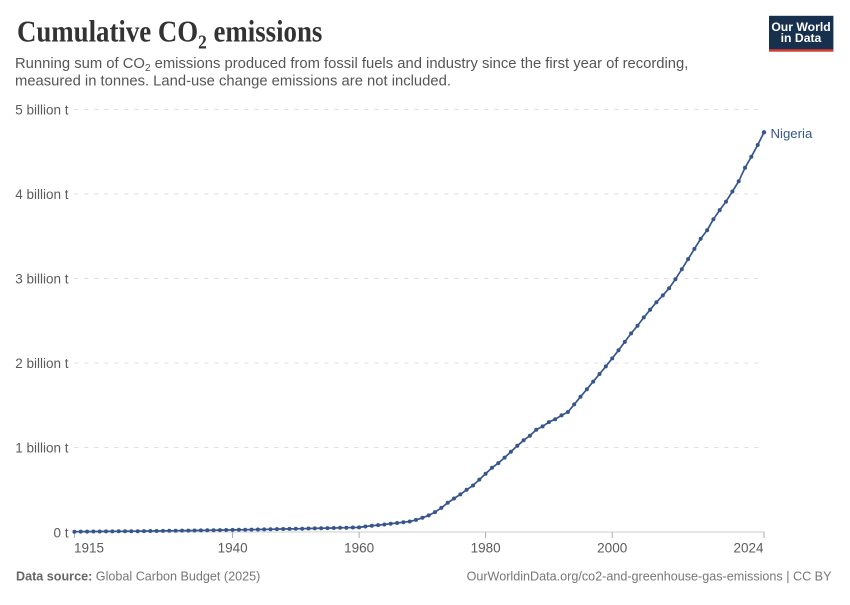 The height and width of the screenshot is (605, 850). Describe the element at coordinates (612, 548) in the screenshot. I see `svg-text: 2000` at that location.